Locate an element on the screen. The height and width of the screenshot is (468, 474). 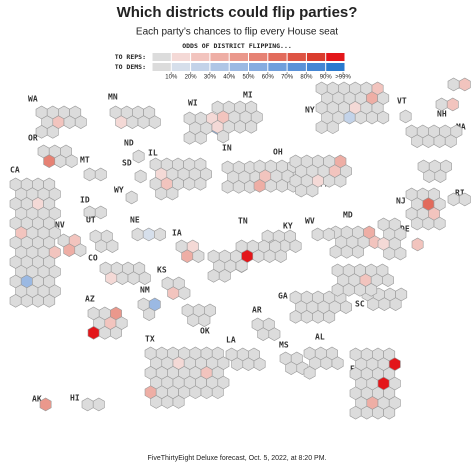
state-label: IA is located at coordinates (177, 233).